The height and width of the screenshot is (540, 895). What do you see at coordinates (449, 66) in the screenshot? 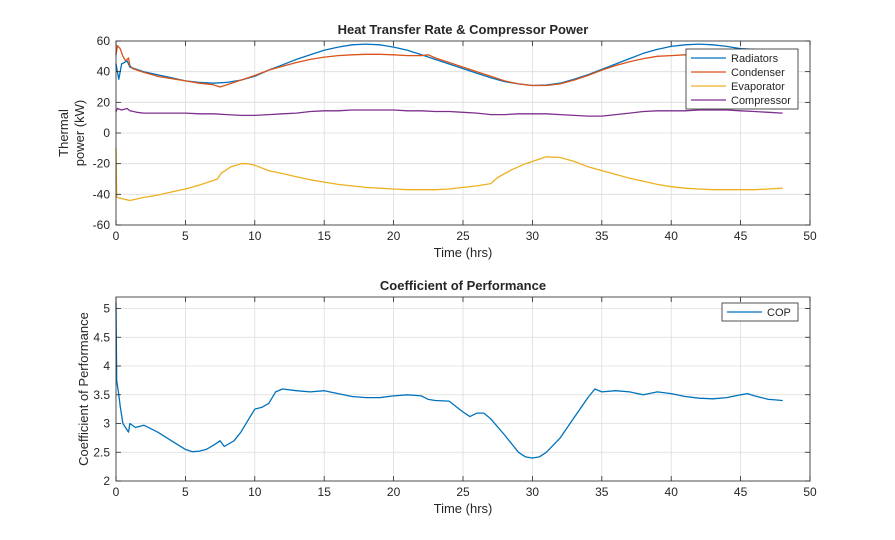
I see `series-line-condenser` at bounding box center [449, 66].